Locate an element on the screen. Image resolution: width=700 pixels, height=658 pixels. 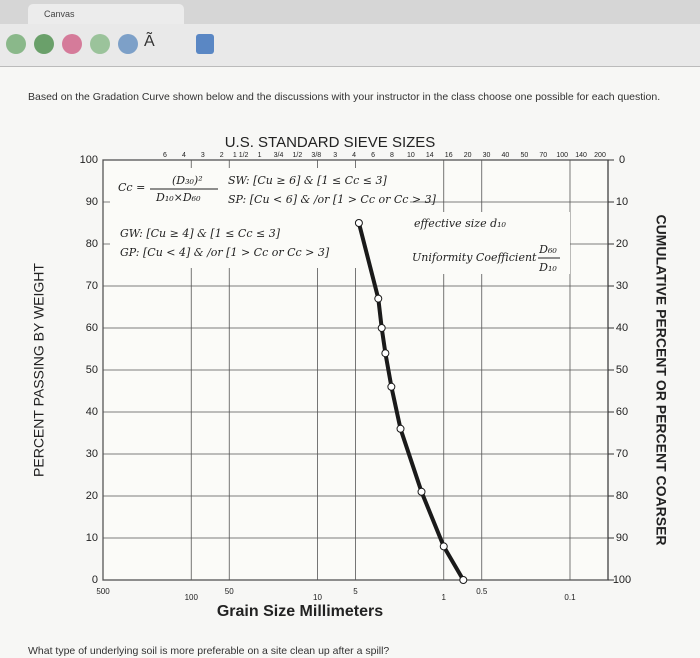
y-tick-label: 70 is located at coordinates (92, 286).